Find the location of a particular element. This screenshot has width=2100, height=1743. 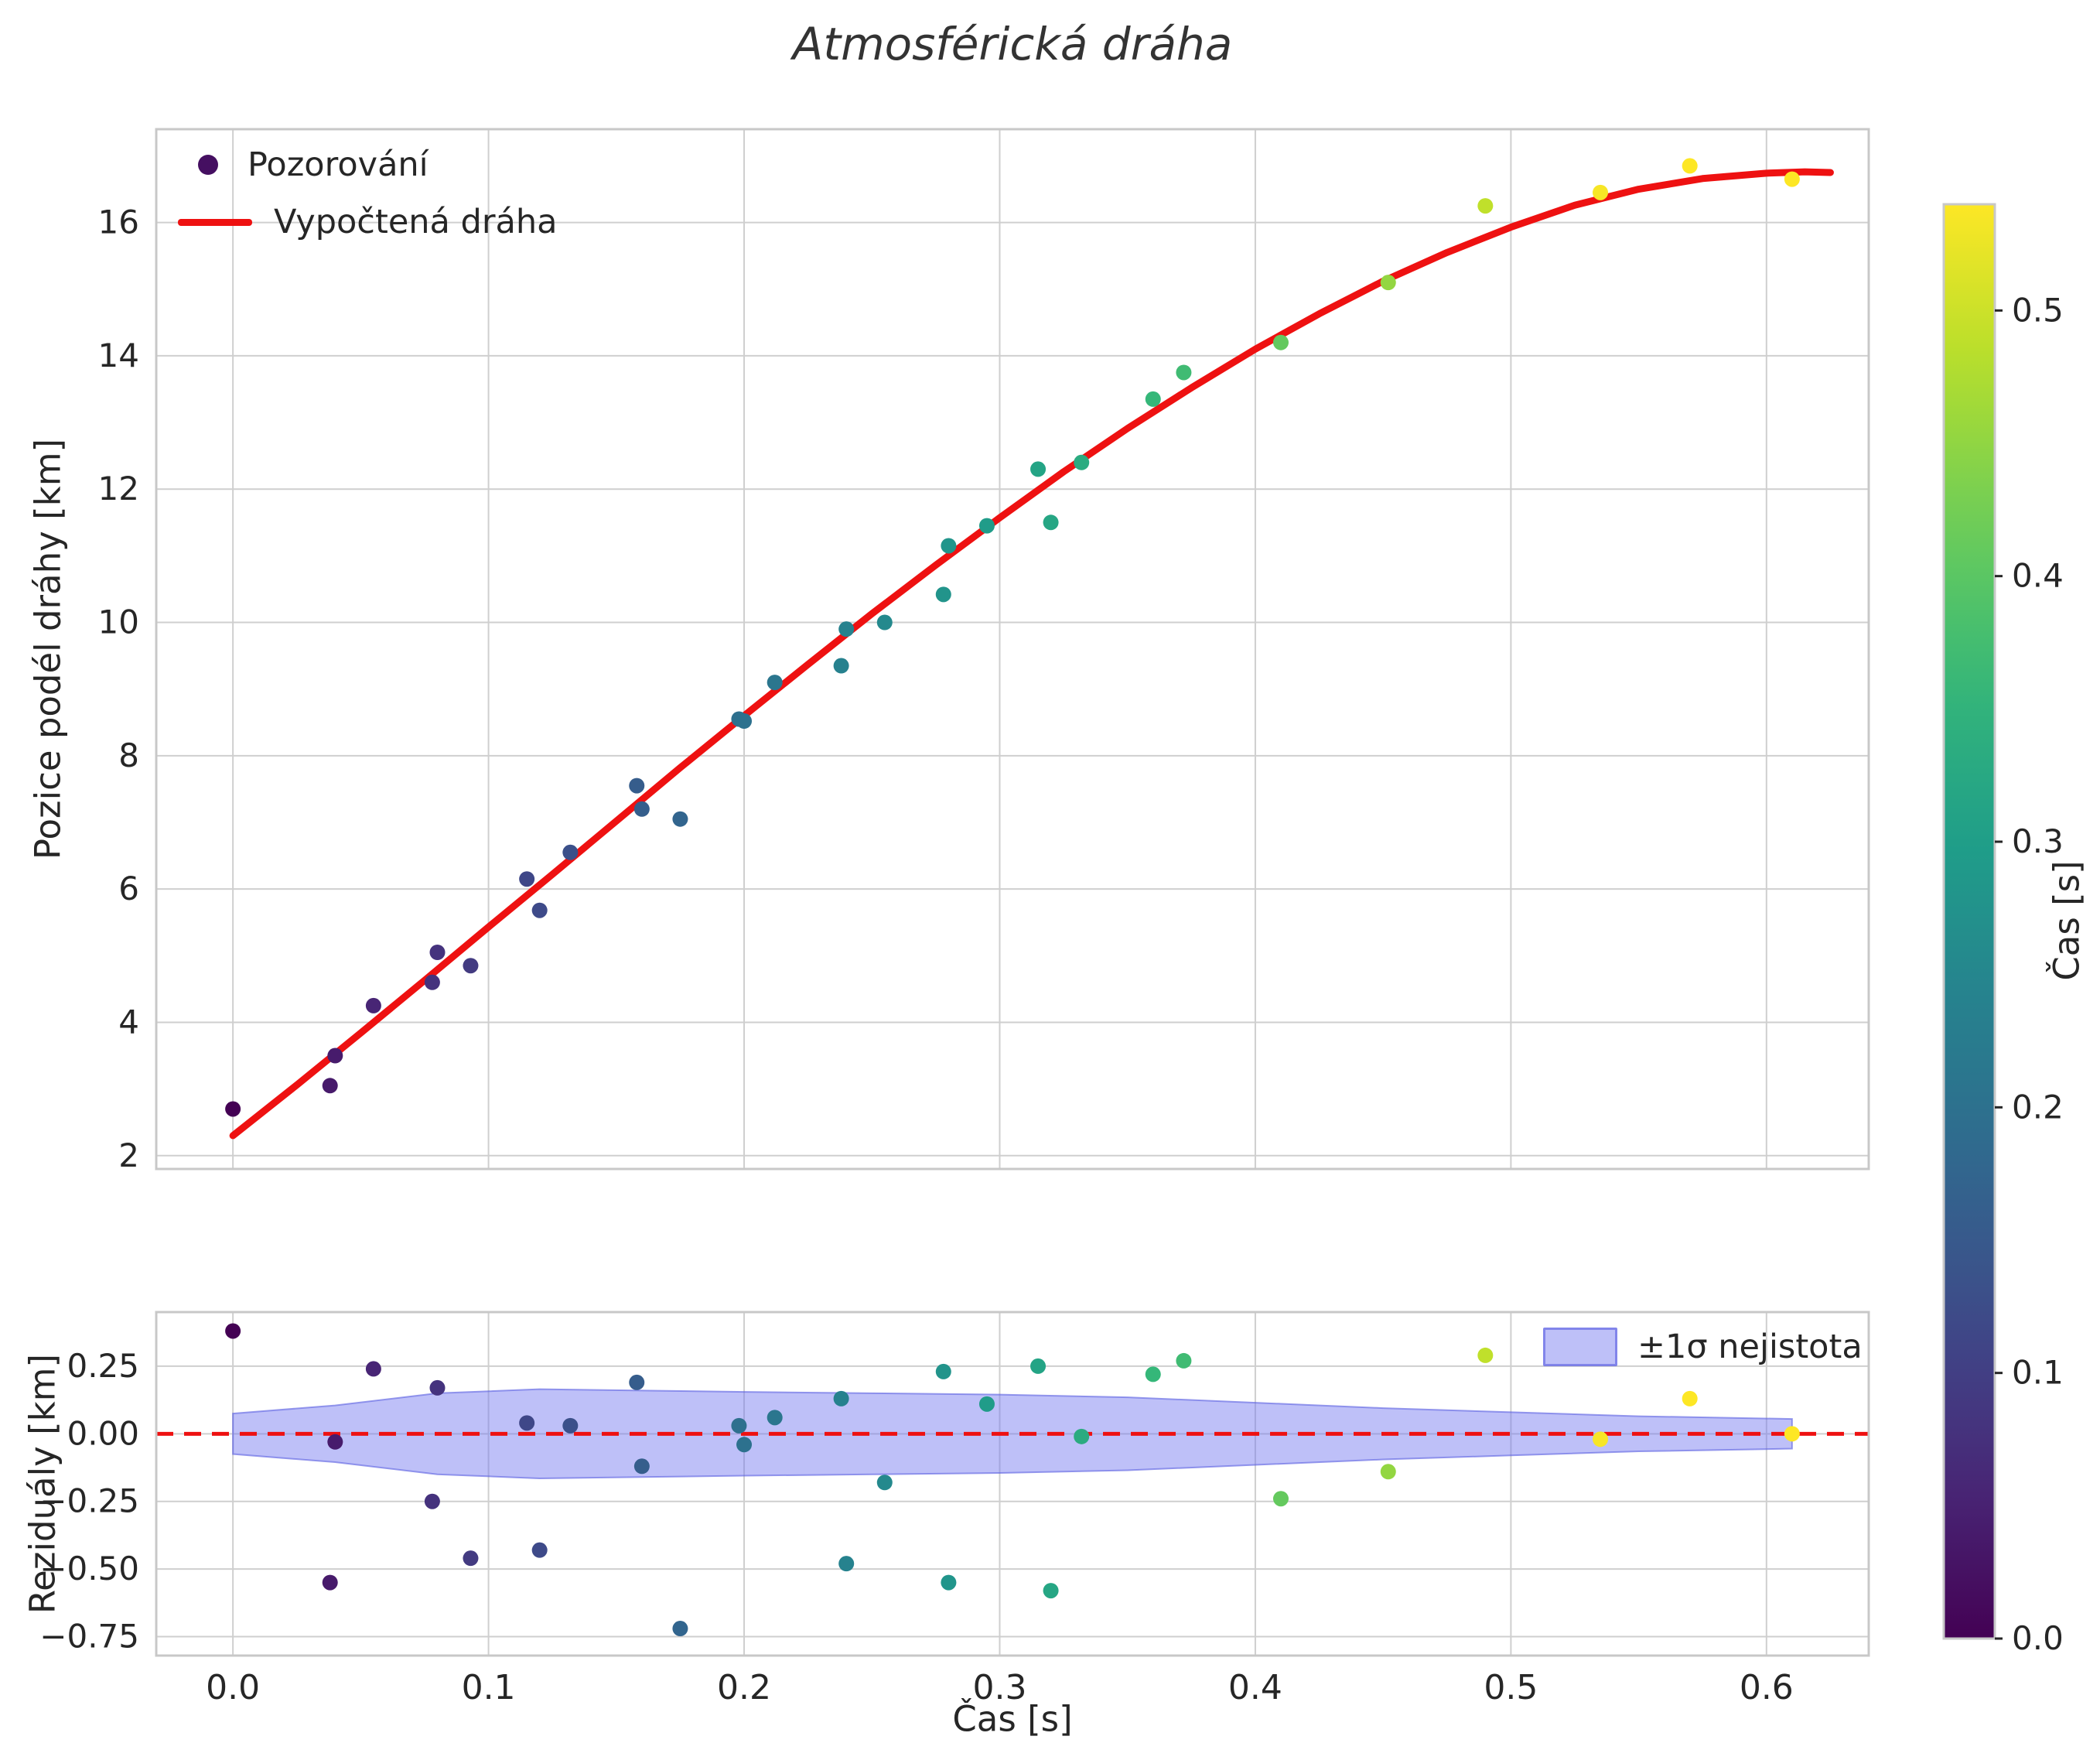

colorbar-border is located at coordinates (1969, 921).